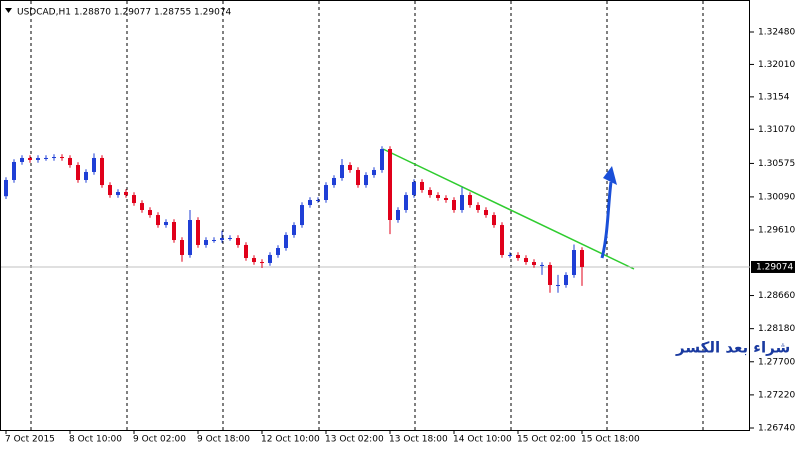  What do you see at coordinates (776, 428) in the screenshot?
I see `y-tick-label: 1.26740` at bounding box center [776, 428].